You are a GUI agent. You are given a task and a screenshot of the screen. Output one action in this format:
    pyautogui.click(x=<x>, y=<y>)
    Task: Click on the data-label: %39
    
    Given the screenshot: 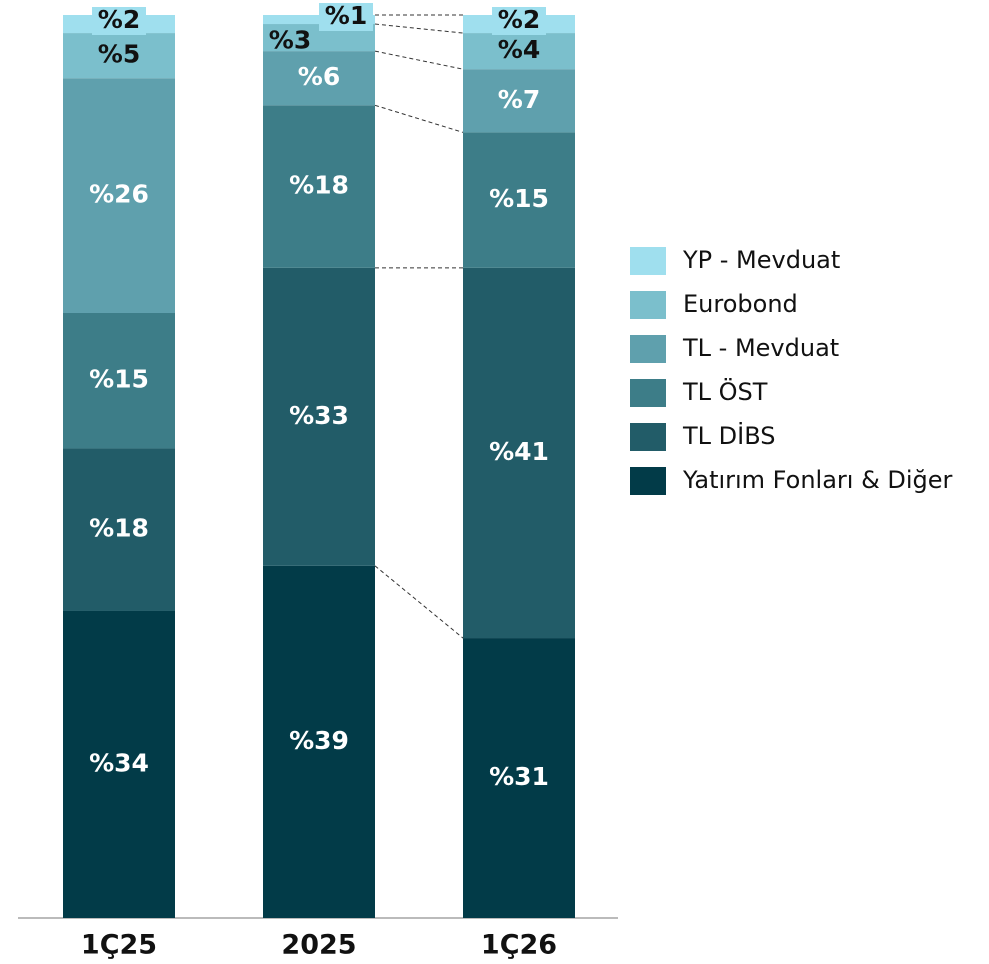 What is the action you would take?
    pyautogui.click(x=319, y=740)
    